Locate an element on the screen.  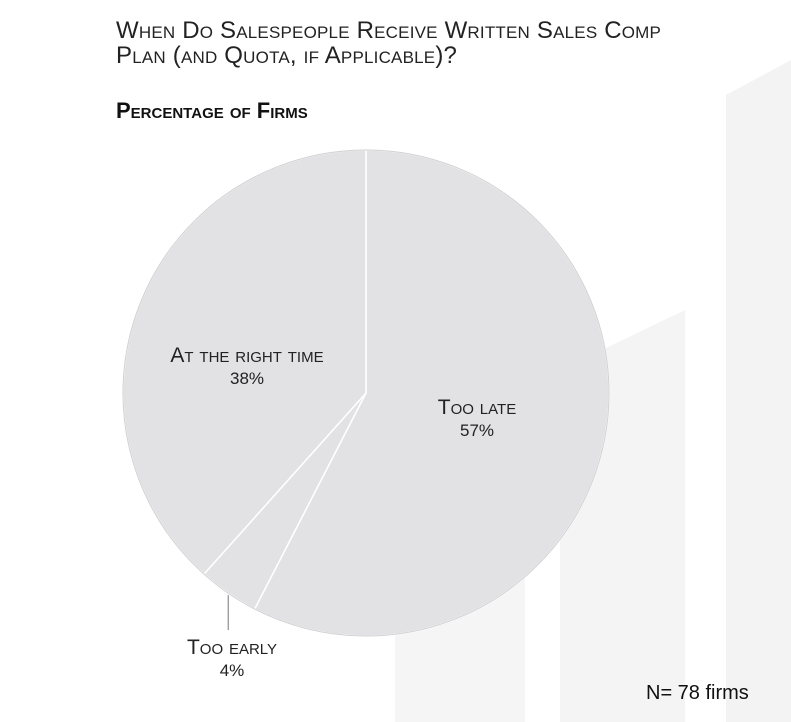
slice-label-too-late: Too late is located at coordinates (477, 407).